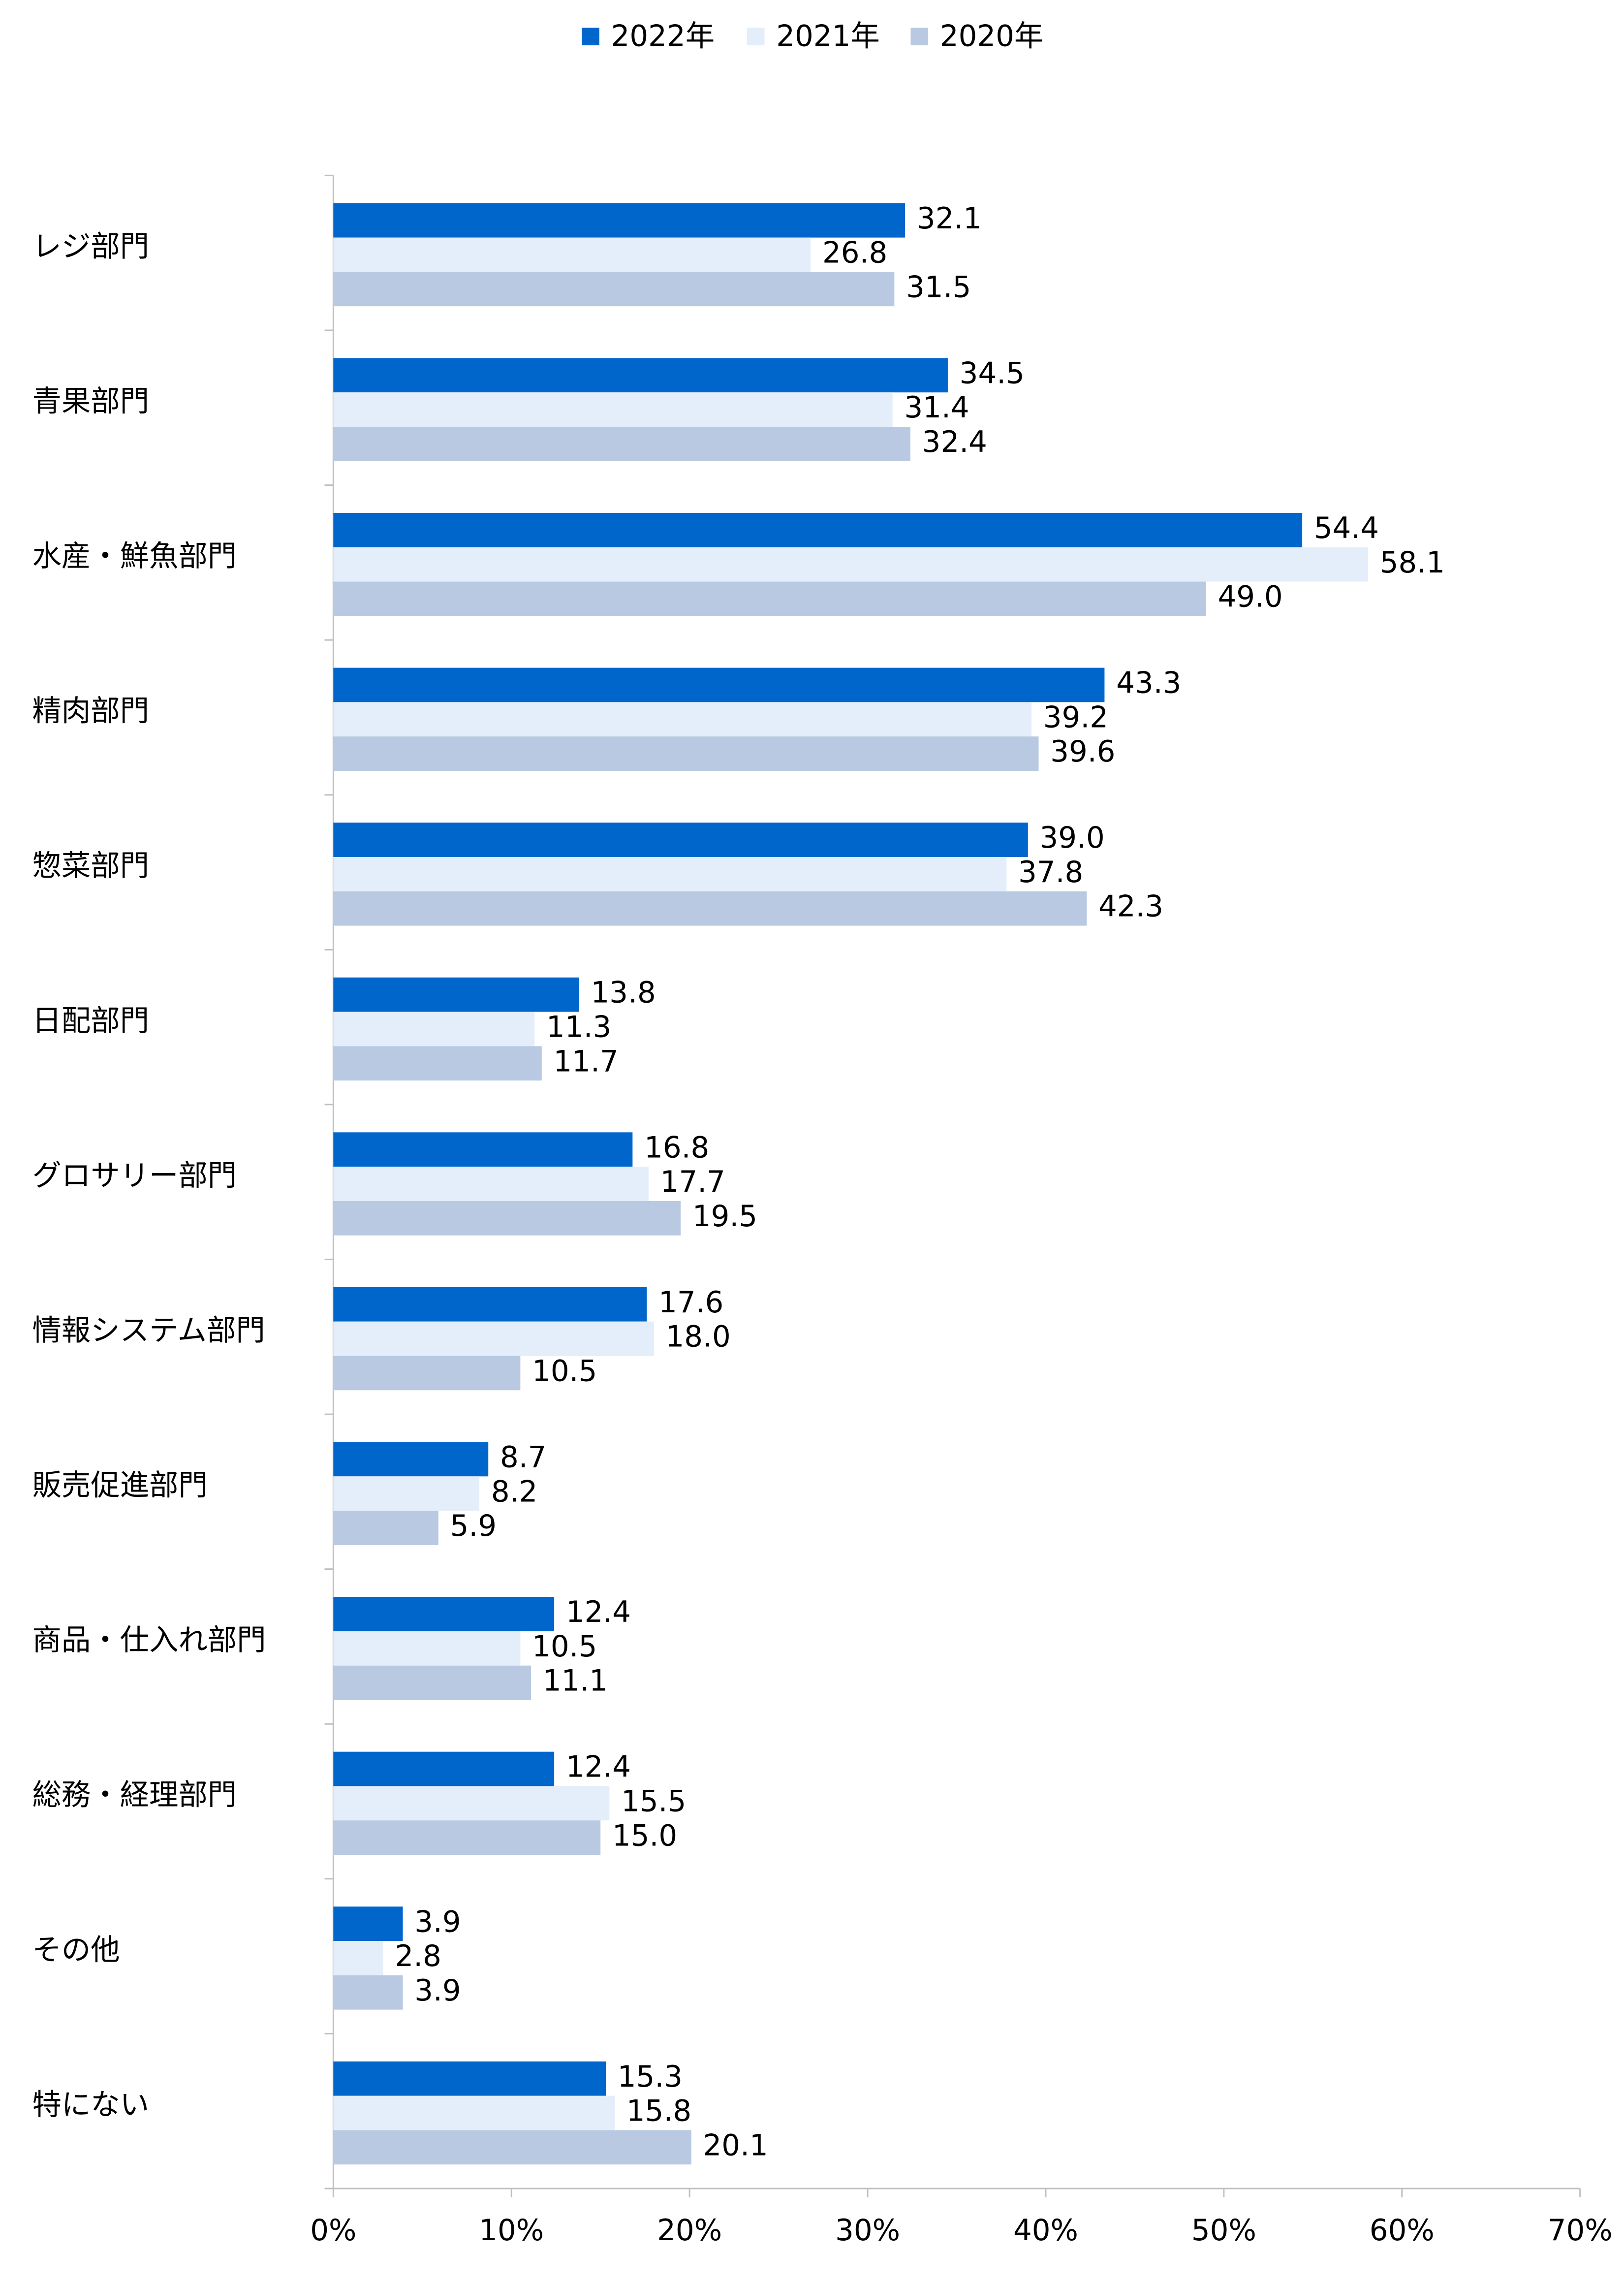 This screenshot has width=1624, height=2285. What do you see at coordinates (418, 1956) in the screenshot?
I see `value-label: 2.8` at bounding box center [418, 1956].